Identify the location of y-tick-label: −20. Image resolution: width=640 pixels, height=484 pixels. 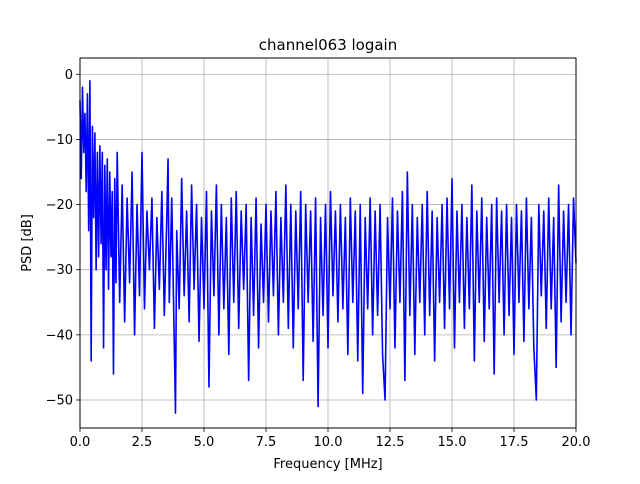
(59, 205).